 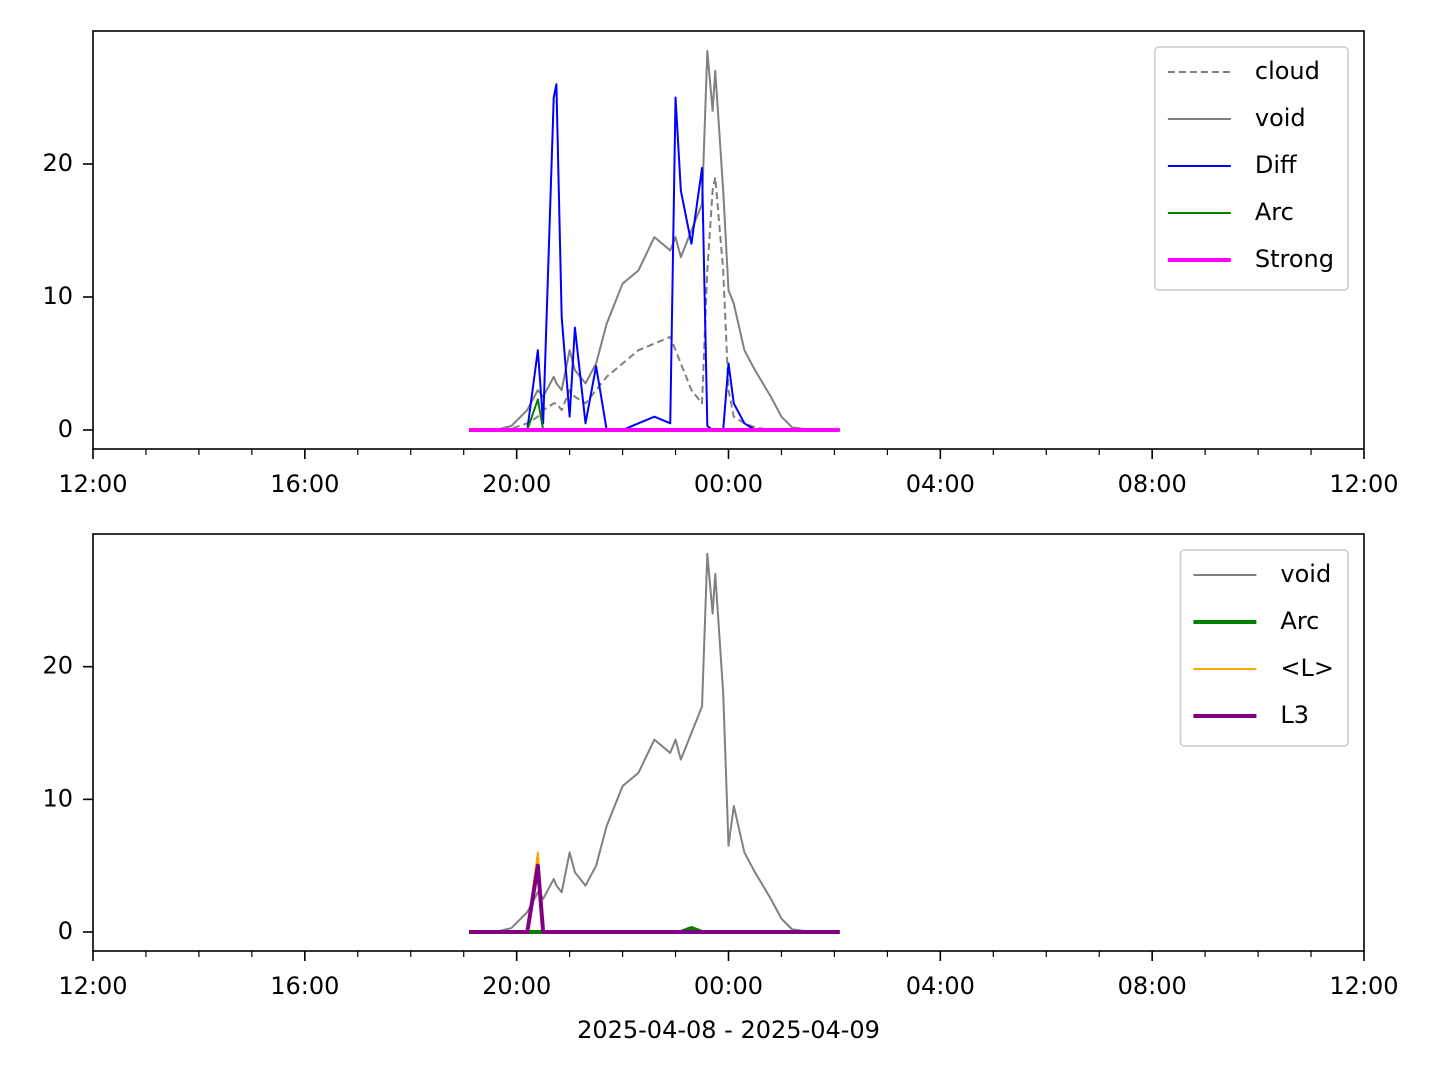 What do you see at coordinates (1276, 165) in the screenshot?
I see `legend-label: Diff` at bounding box center [1276, 165].